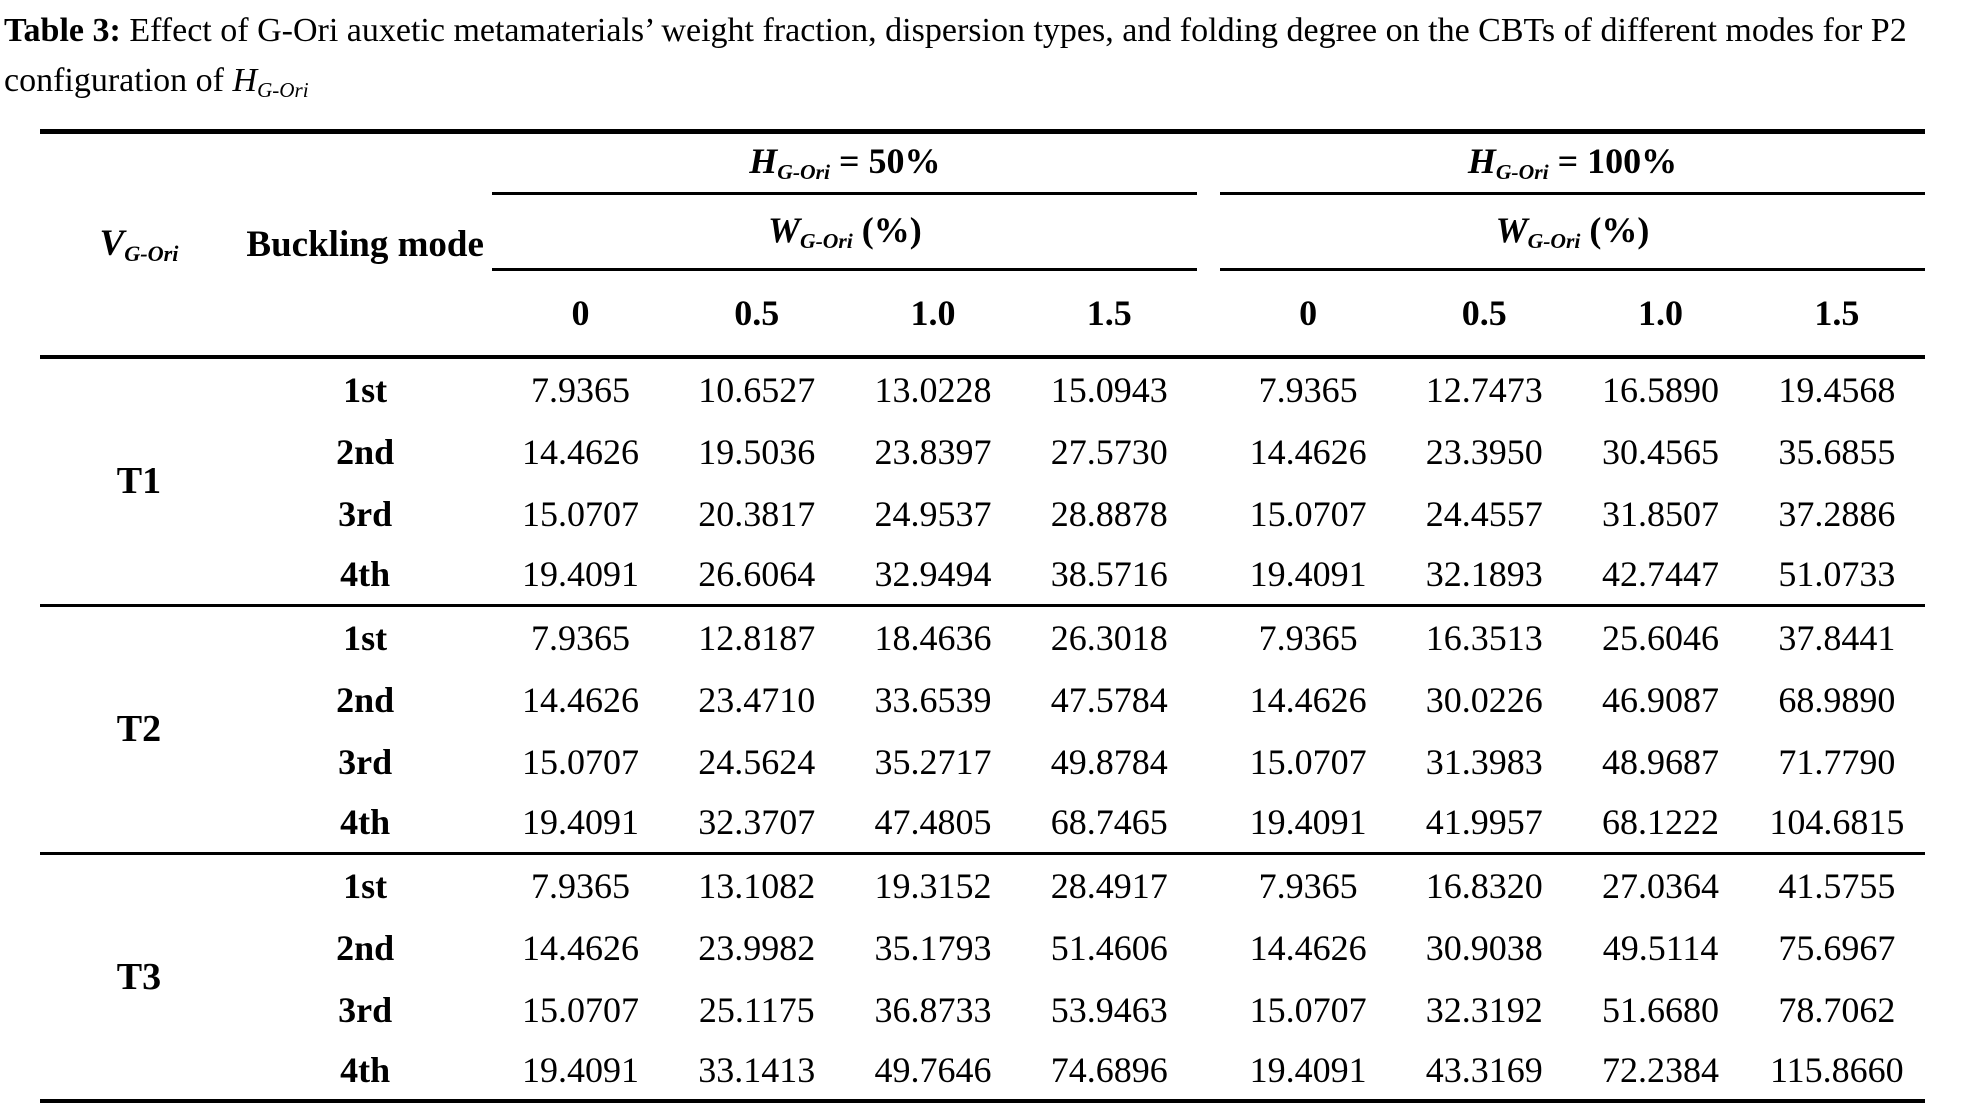 The width and height of the screenshot is (1961, 1118). What do you see at coordinates (245, 81) in the screenshot?
I see `caption-variable-h: H` at bounding box center [245, 81].